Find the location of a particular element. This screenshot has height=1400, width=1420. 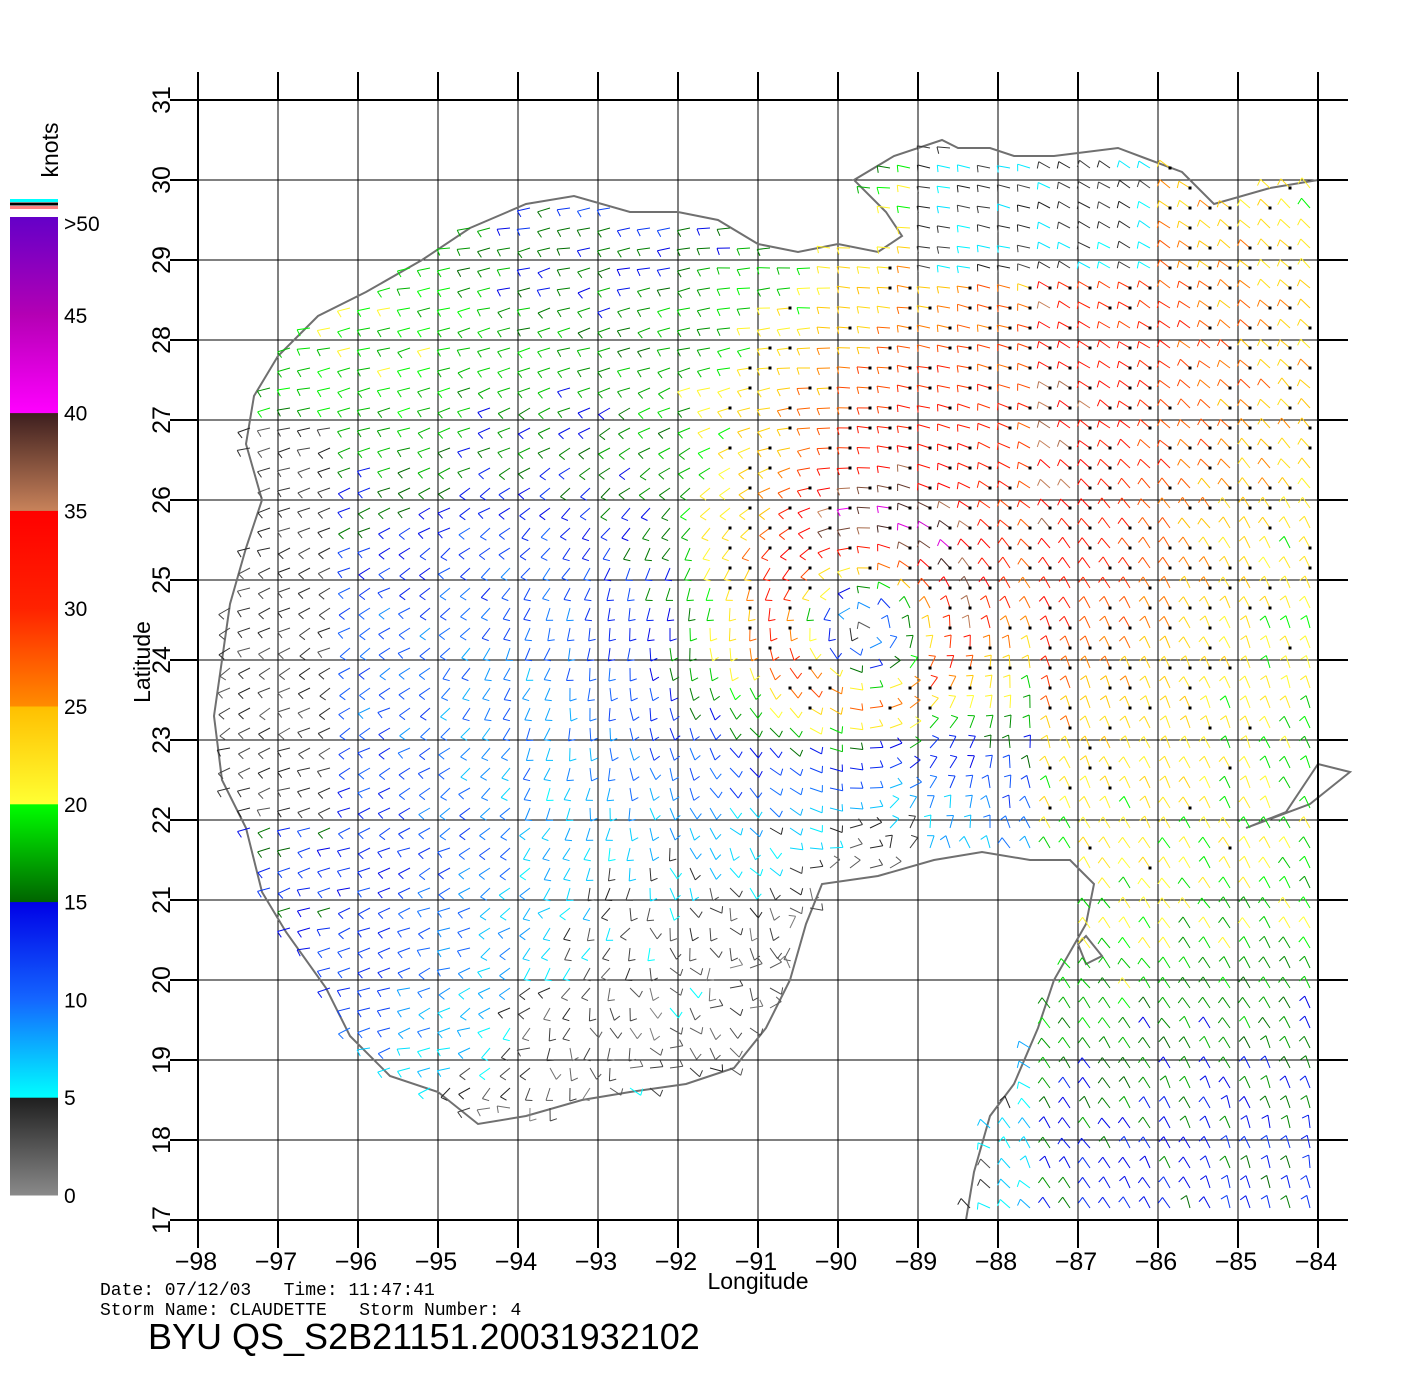

colorbar-label: 15 is located at coordinates (75, 903).